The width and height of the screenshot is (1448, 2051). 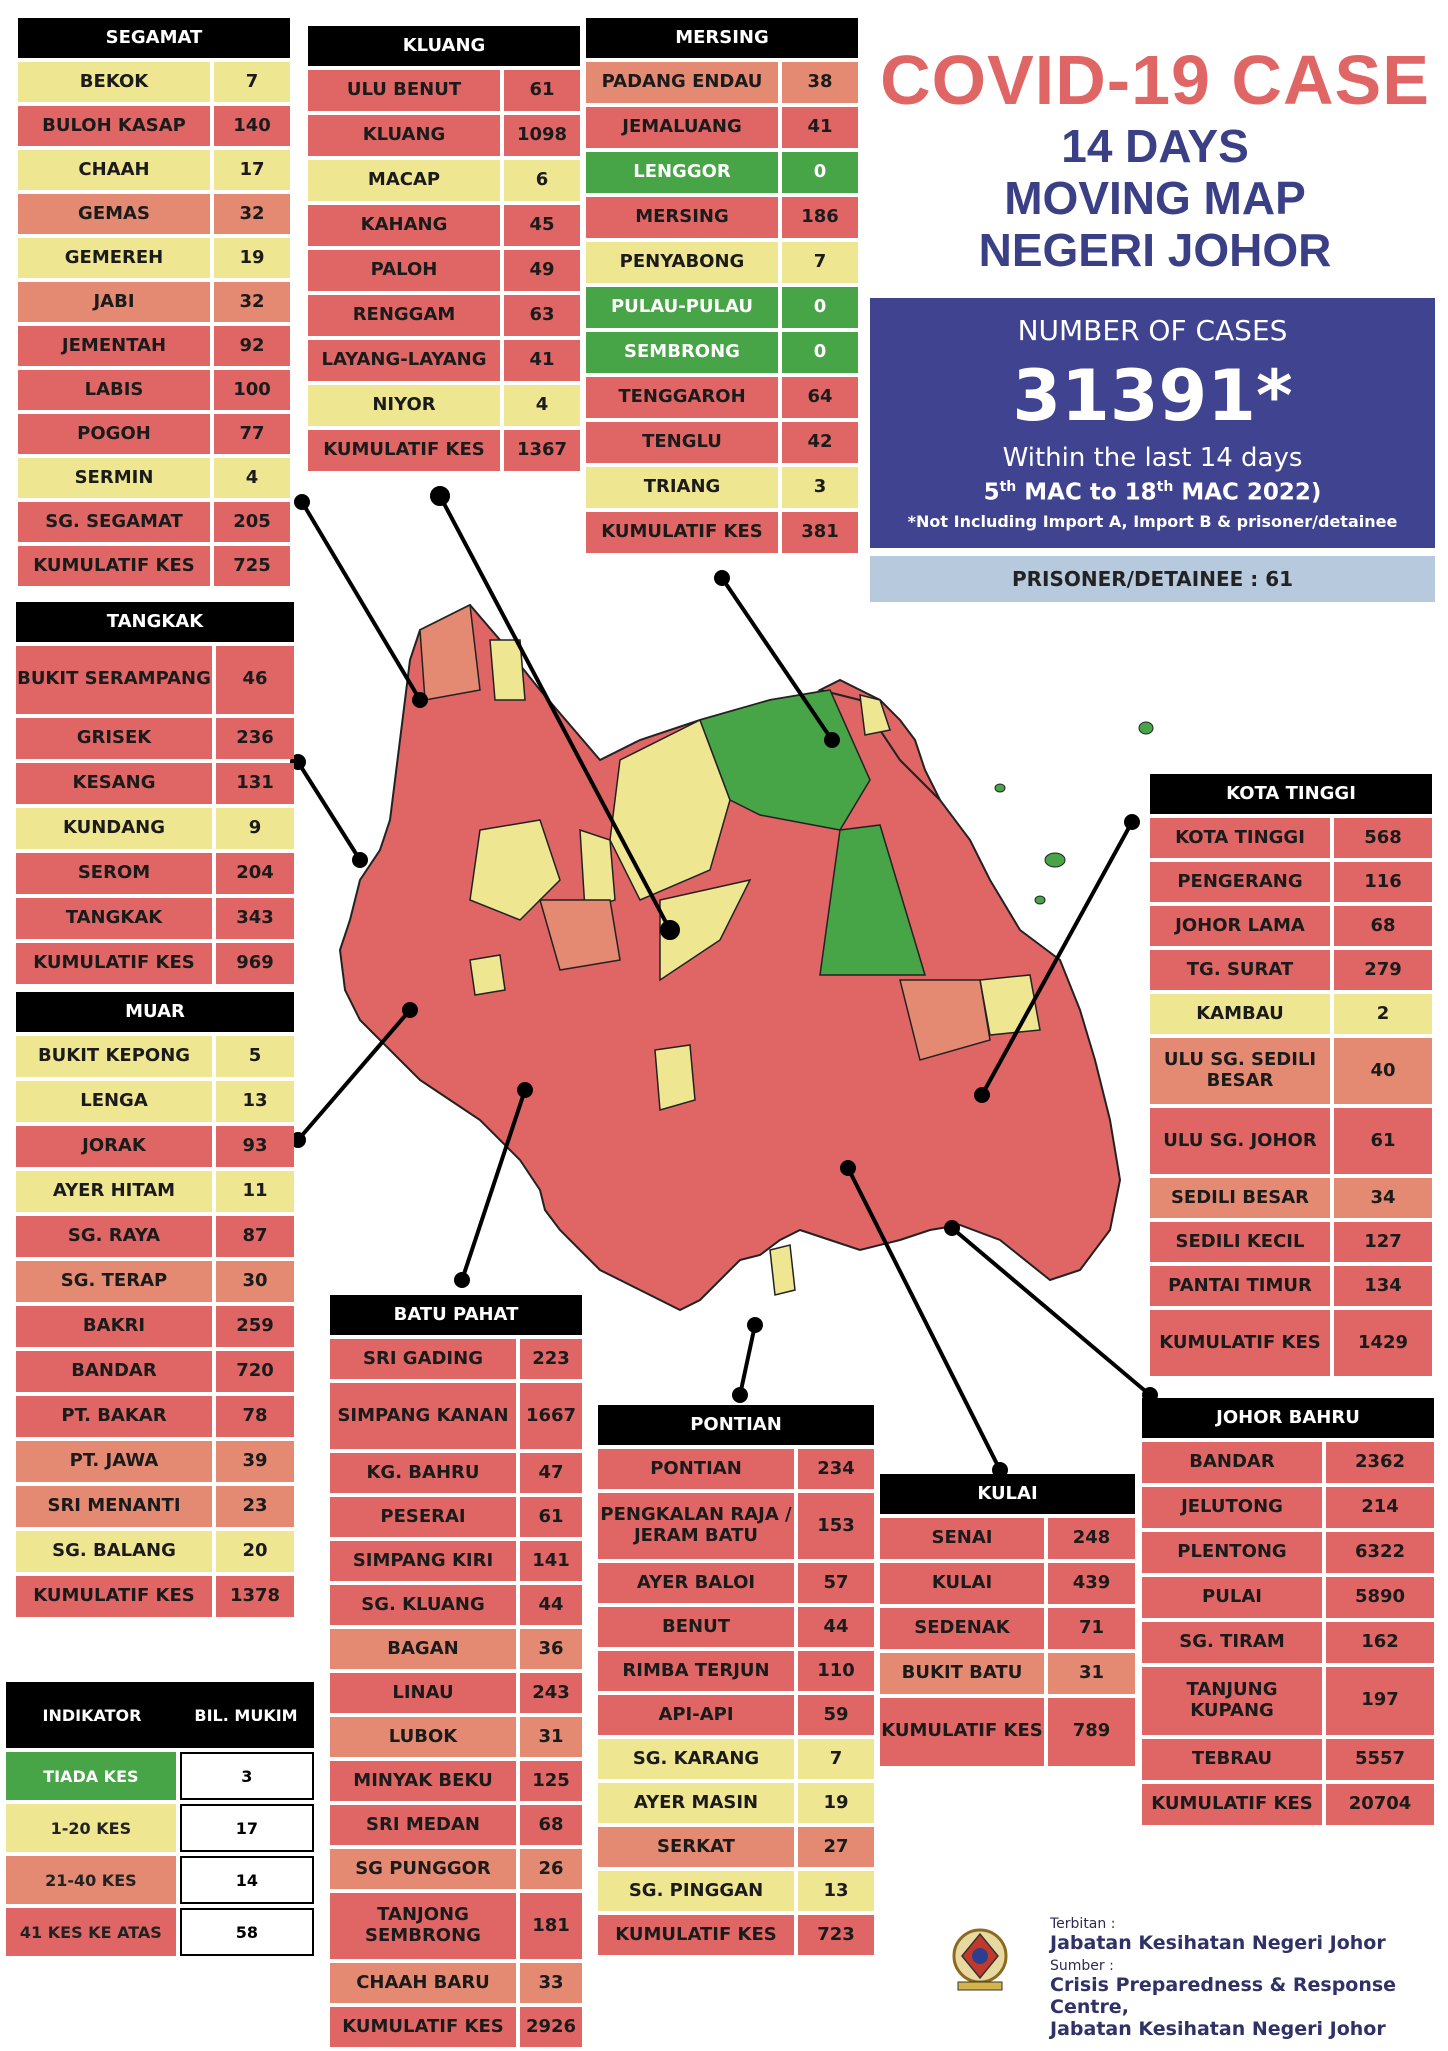 I want to click on mukim-row: TENGGAROH 64, so click(x=722, y=397).